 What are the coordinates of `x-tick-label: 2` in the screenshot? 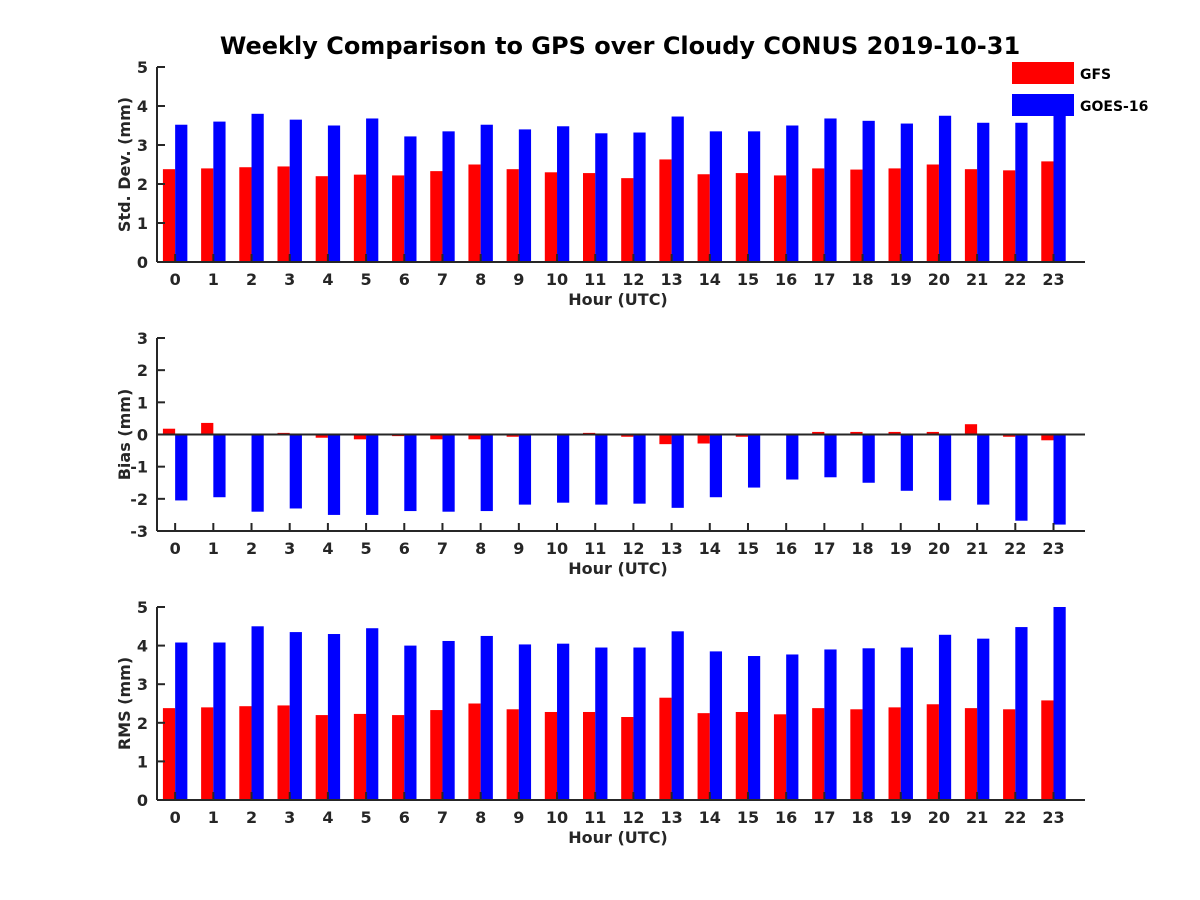 It's located at (251, 548).